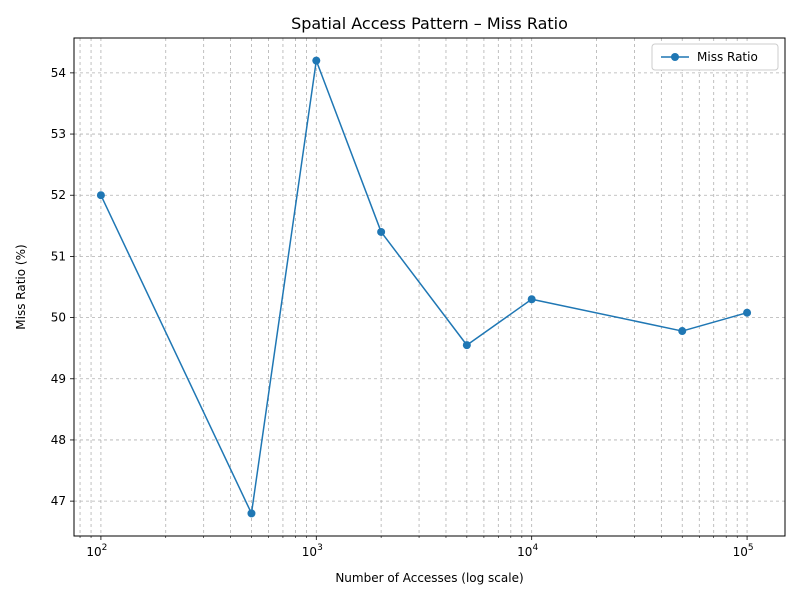 Image resolution: width=800 pixels, height=604 pixels. Describe the element at coordinates (21, 286) in the screenshot. I see `y-axis-label: Miss Ratio (%)` at that location.